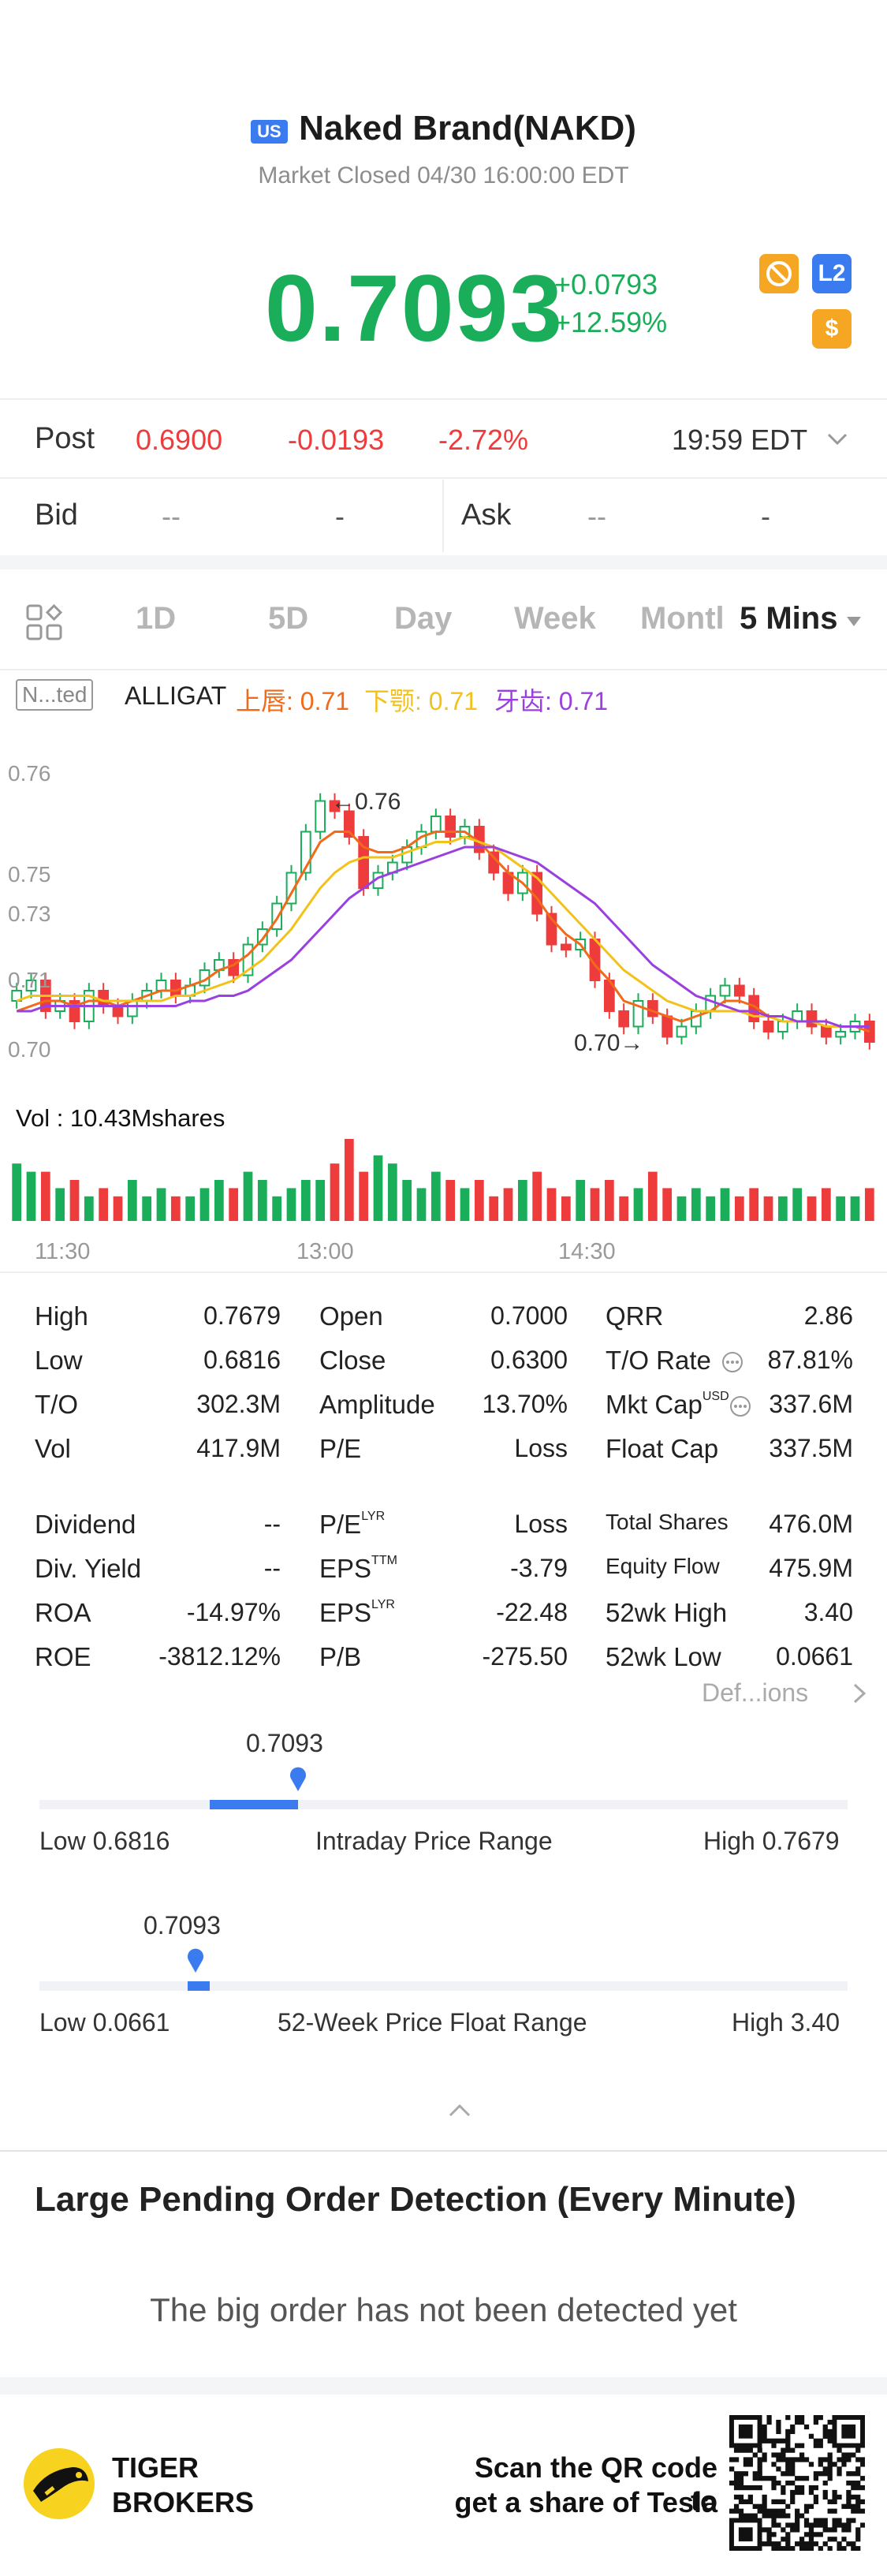 The width and height of the screenshot is (887, 2576). I want to click on stat-value: 0.6816, so click(242, 1360).